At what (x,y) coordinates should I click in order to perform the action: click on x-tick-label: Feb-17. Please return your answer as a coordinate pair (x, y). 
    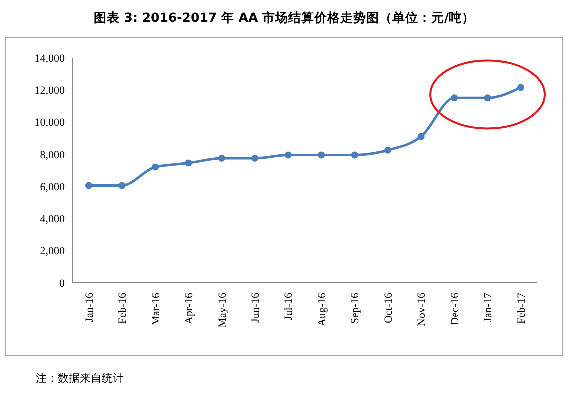
    Looking at the image, I should click on (522, 308).